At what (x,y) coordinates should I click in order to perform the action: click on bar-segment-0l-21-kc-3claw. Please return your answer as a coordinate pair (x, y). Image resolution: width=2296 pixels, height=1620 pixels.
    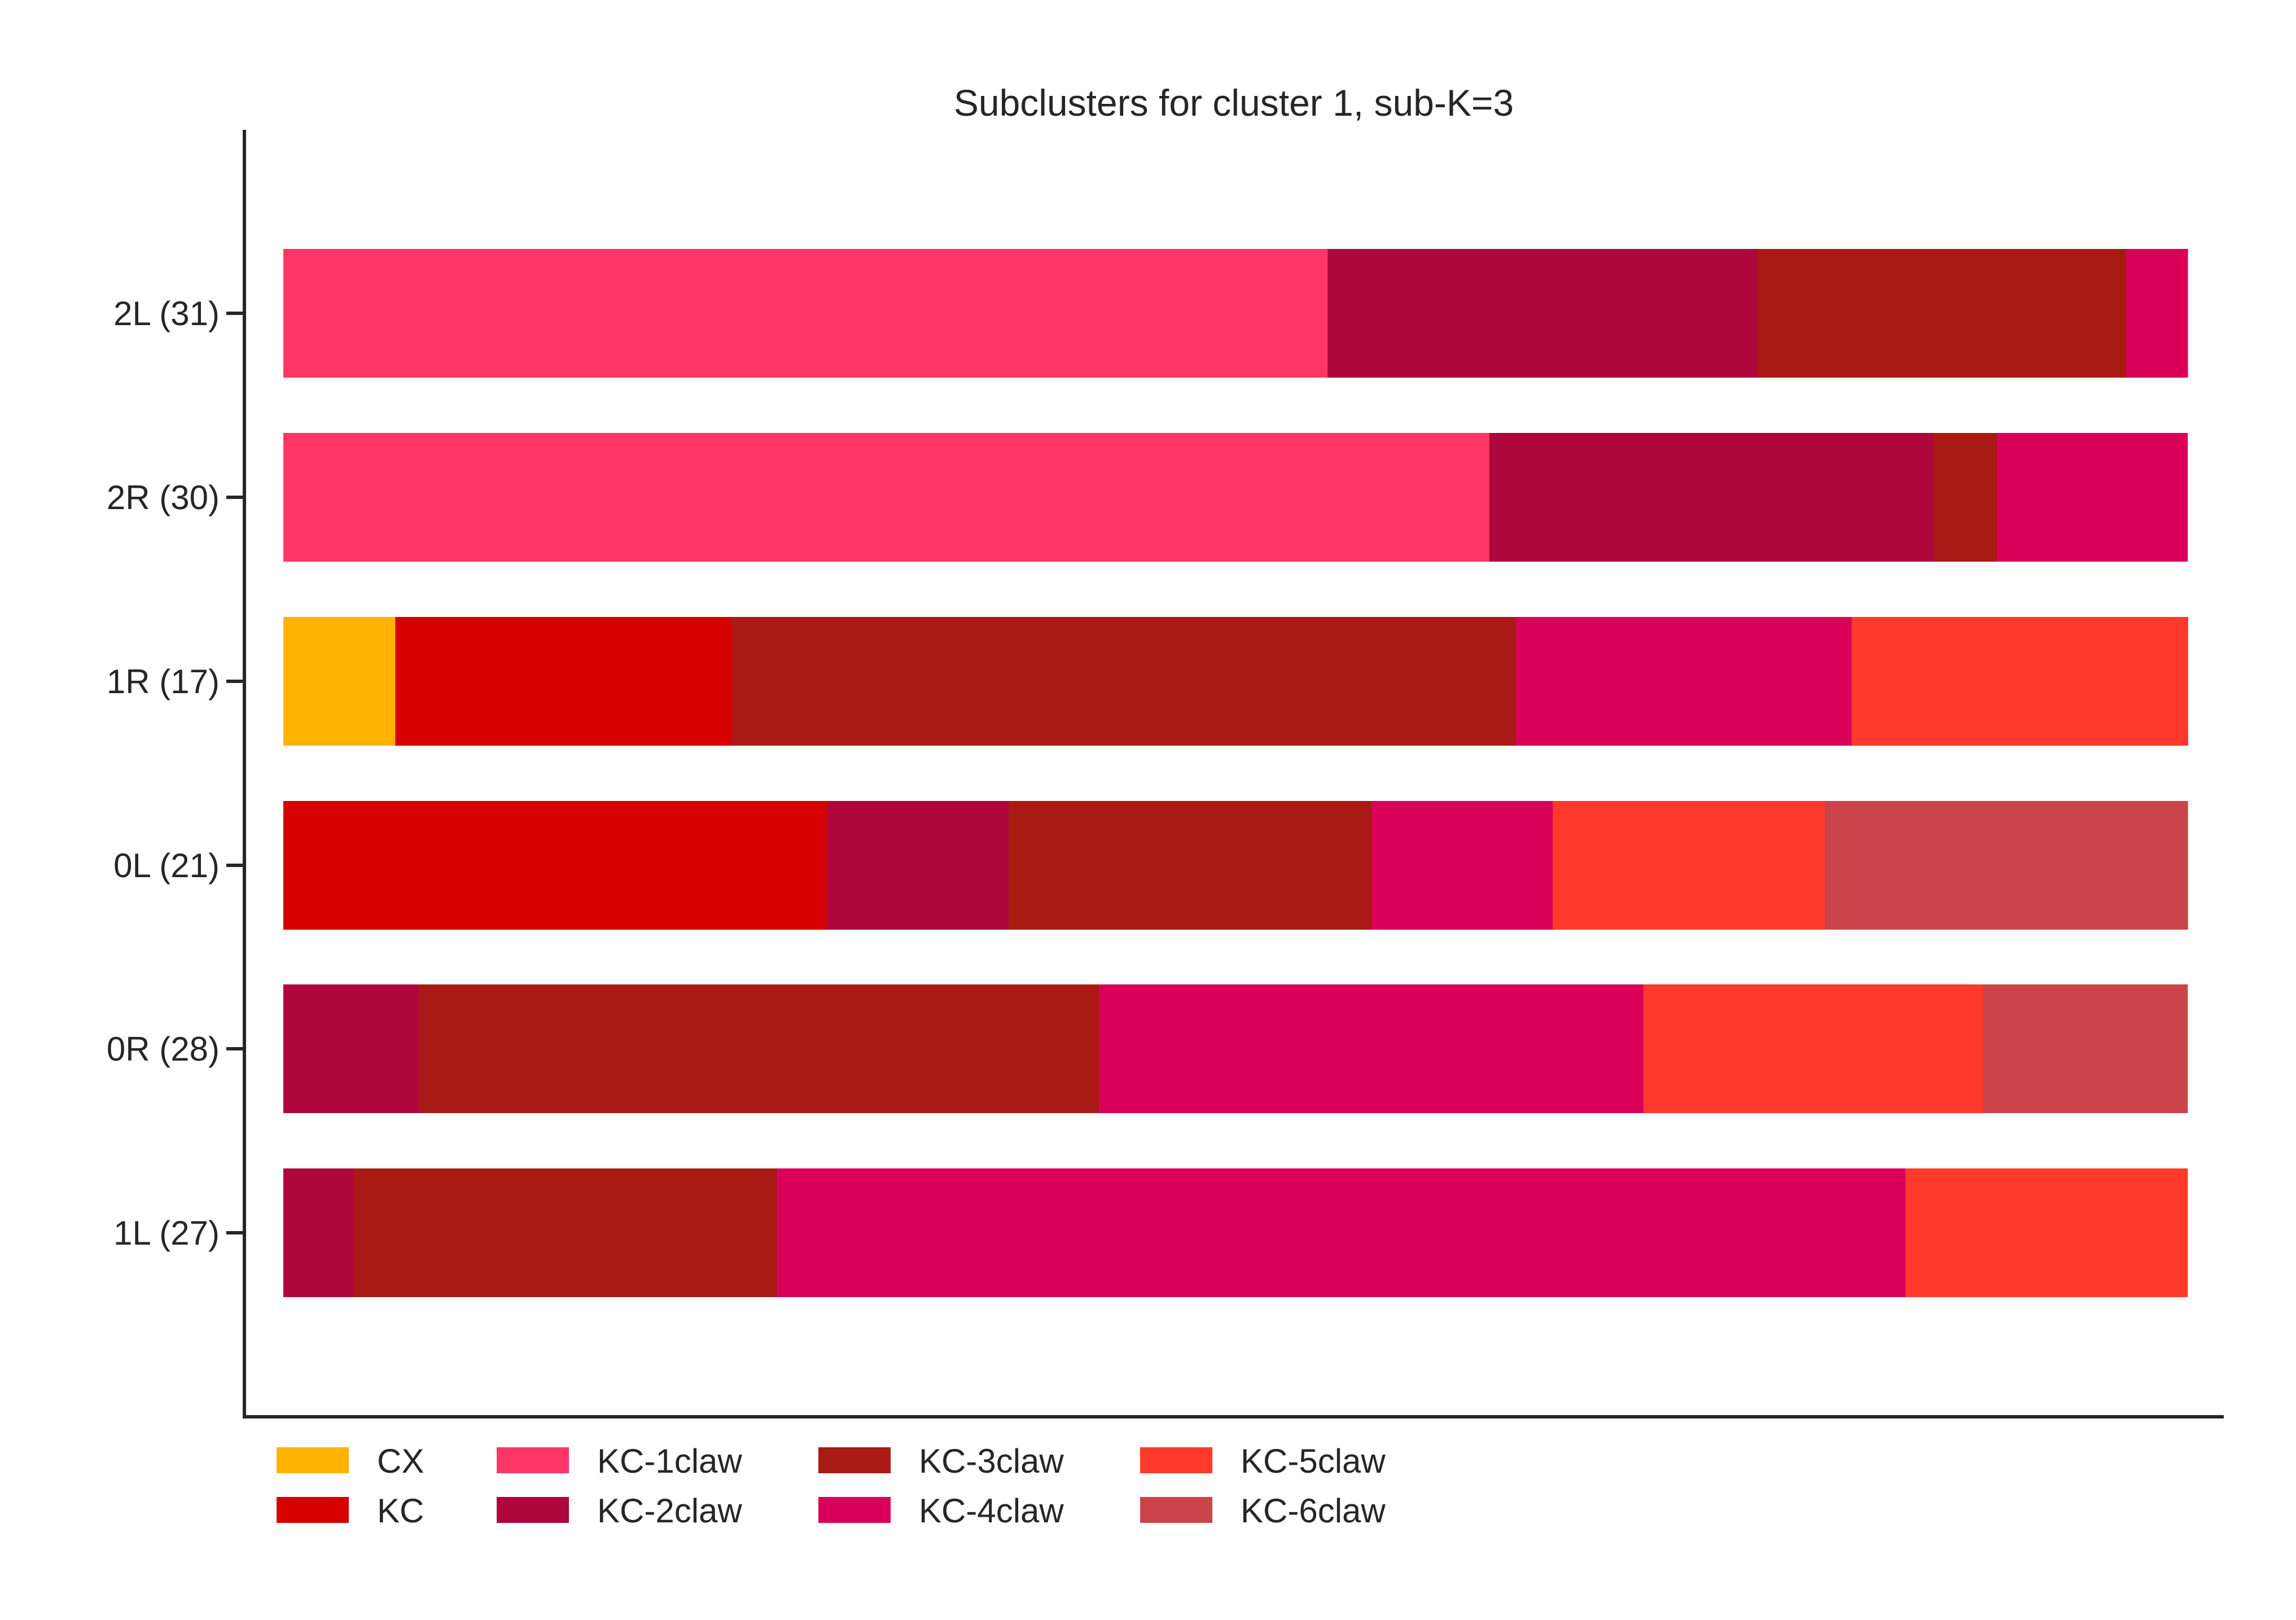
    Looking at the image, I should click on (1190, 866).